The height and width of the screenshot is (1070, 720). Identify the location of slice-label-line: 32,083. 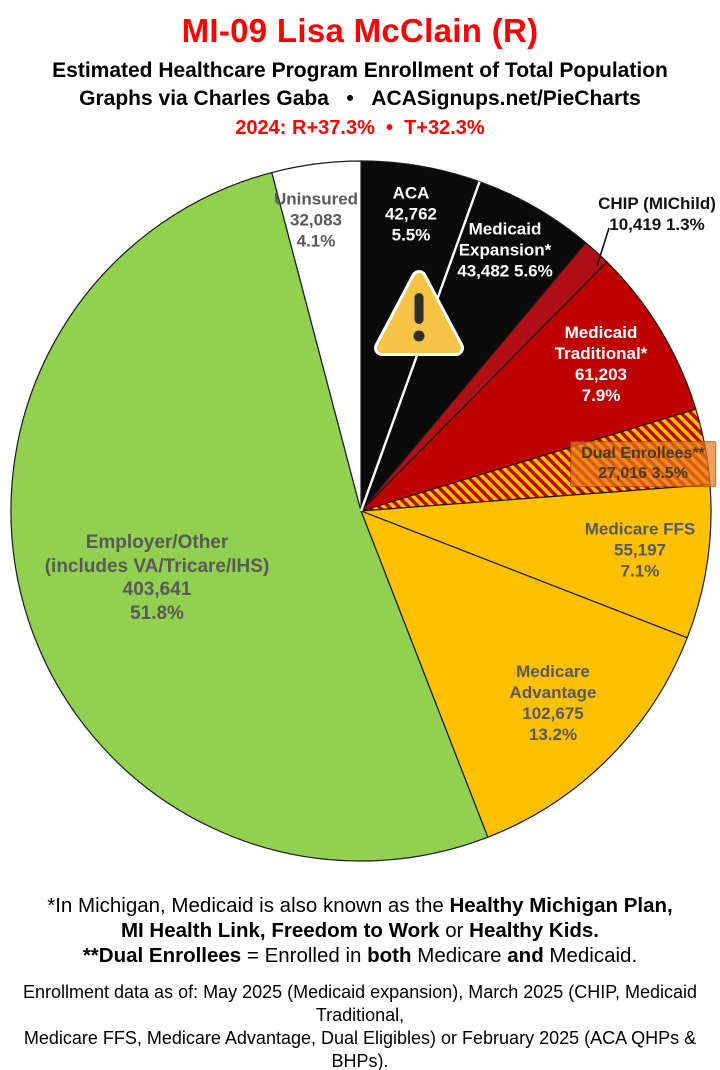
(316, 220).